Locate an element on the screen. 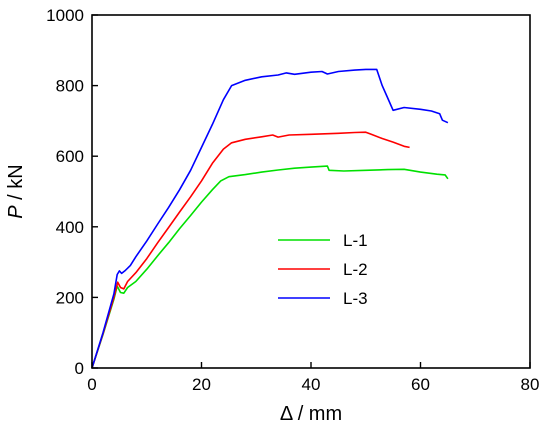 The image size is (550, 437). y-tick-label: 800 is located at coordinates (70, 86).